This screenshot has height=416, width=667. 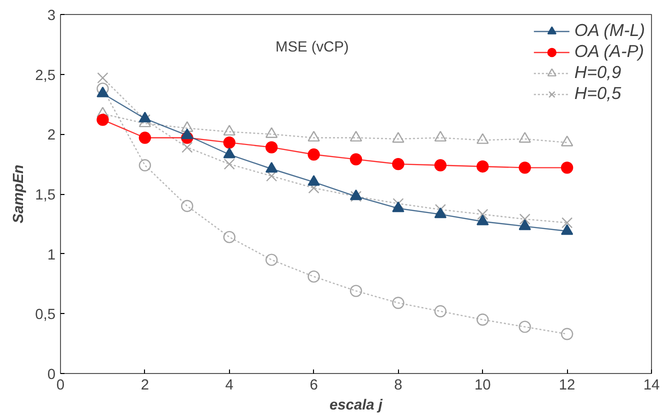 What do you see at coordinates (312, 48) in the screenshot?
I see `text: MSE (vCP)` at bounding box center [312, 48].